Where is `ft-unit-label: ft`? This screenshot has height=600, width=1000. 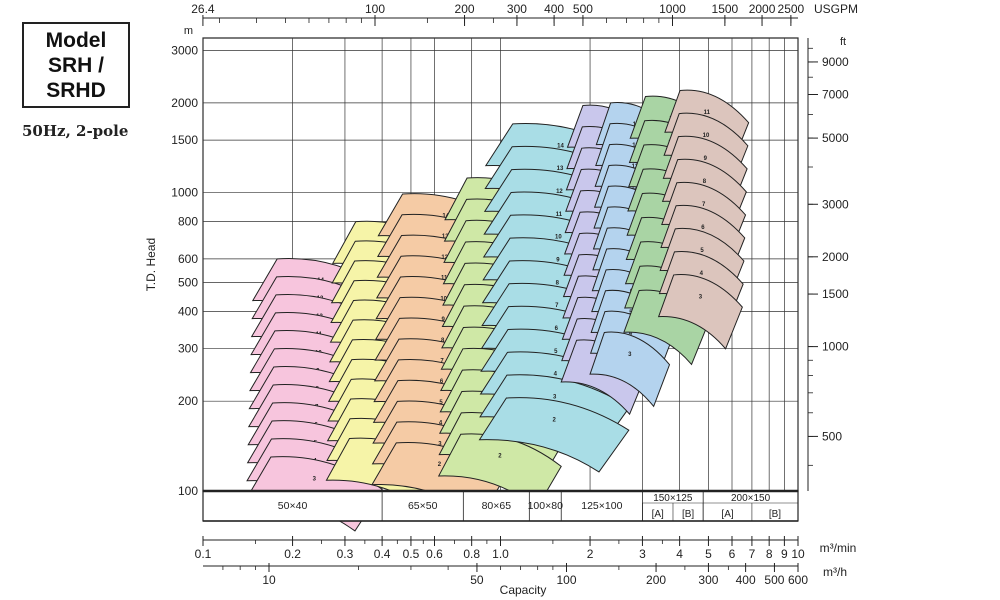 ft-unit-label: ft is located at coordinates (843, 42).